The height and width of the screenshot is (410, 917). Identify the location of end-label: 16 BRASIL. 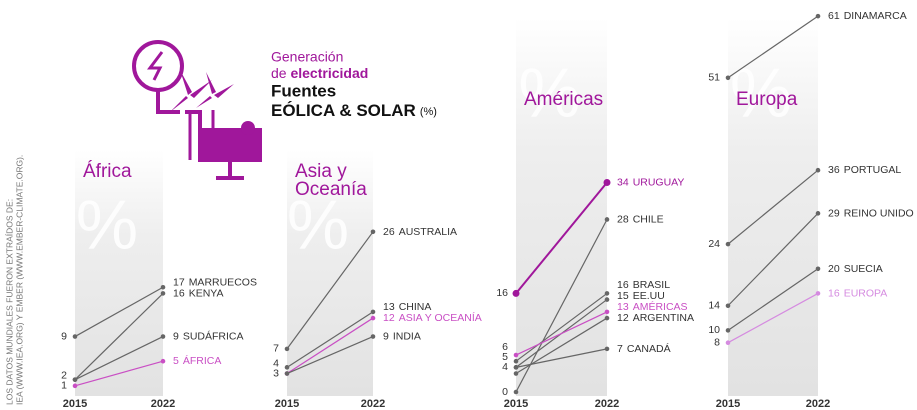
(643, 285).